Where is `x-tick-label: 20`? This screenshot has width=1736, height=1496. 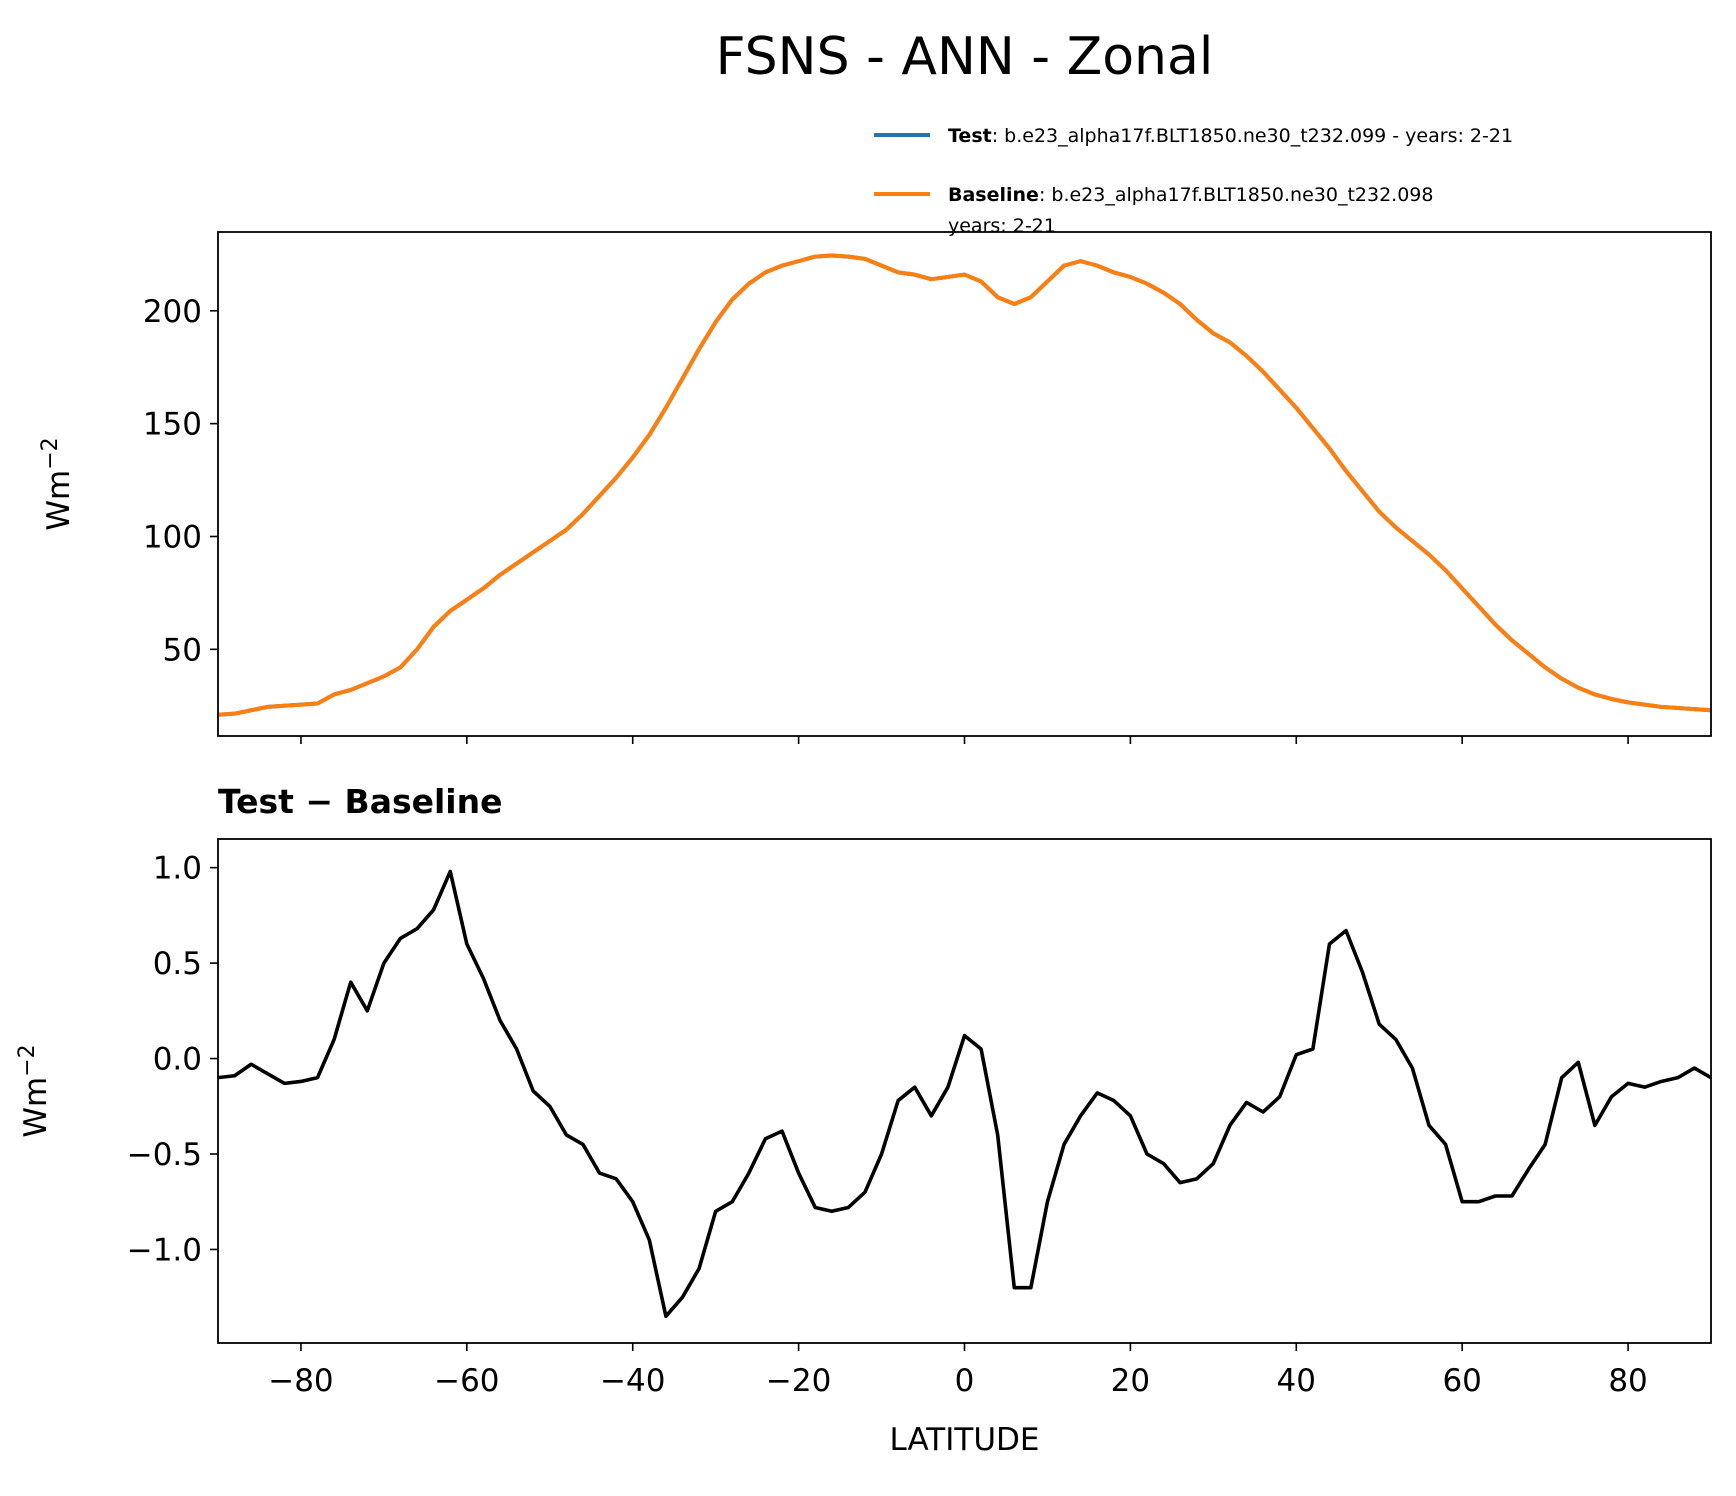
x-tick-label: 20 is located at coordinates (1130, 1381).